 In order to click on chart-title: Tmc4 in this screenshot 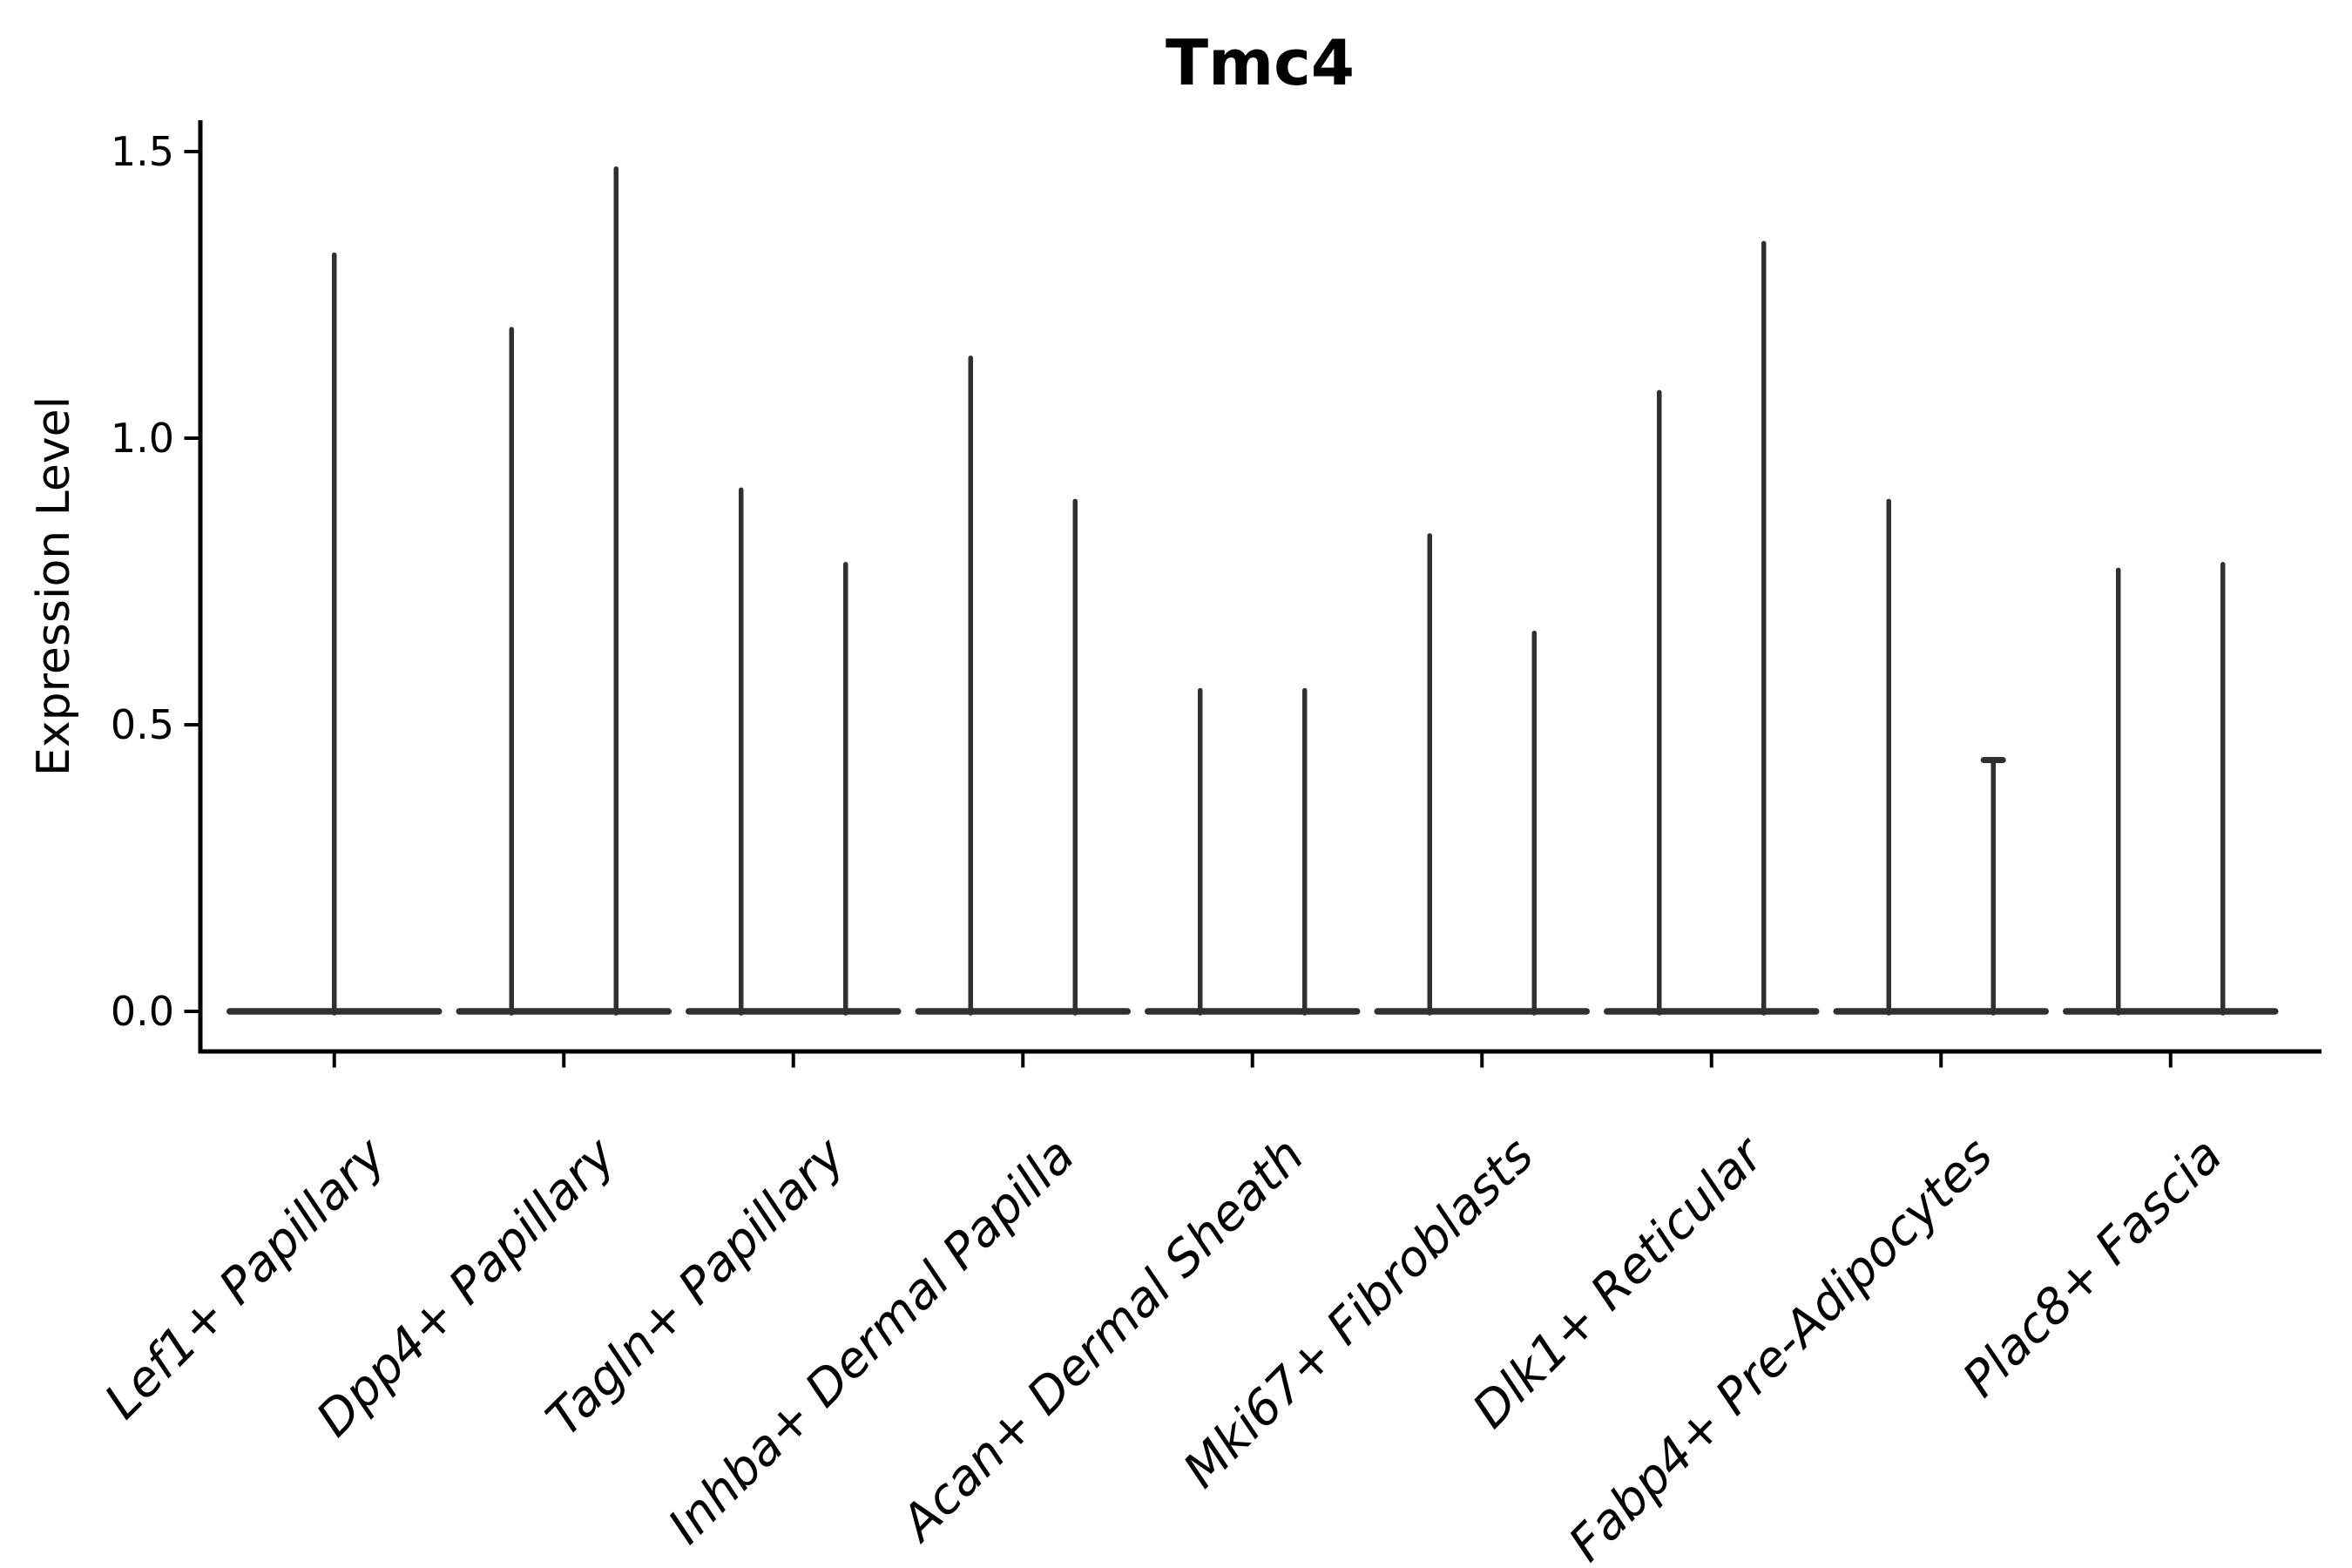, I will do `click(1260, 62)`.